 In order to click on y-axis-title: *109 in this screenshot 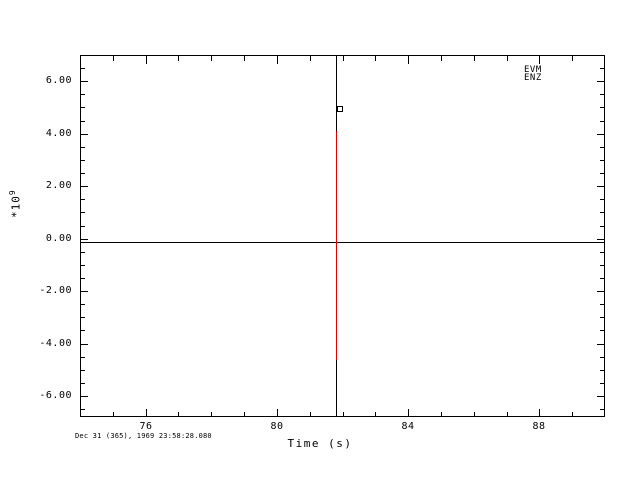, I will do `click(15, 203)`.